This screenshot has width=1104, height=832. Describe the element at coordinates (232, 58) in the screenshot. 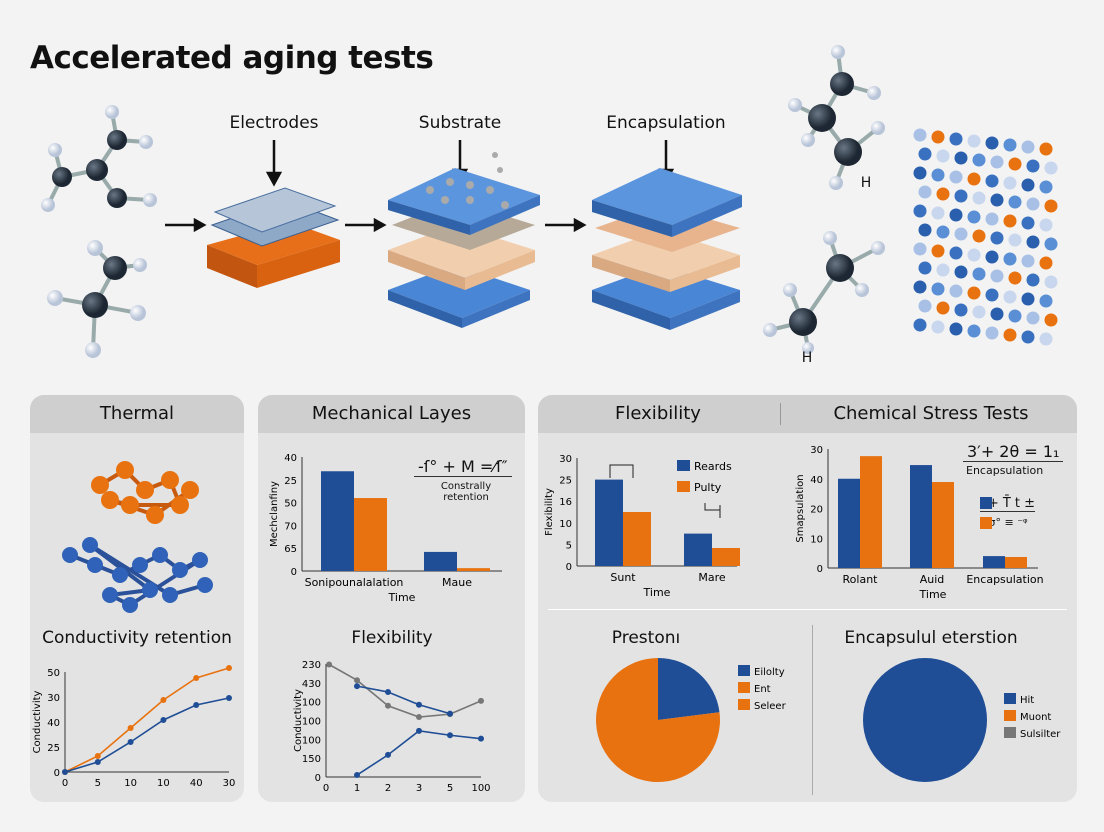

I see `page-title: Accelerated aging tests` at that location.